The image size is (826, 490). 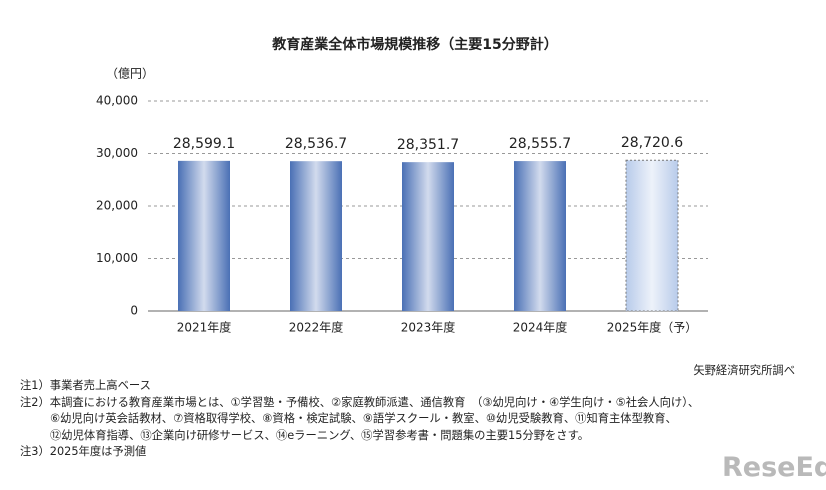 What do you see at coordinates (117, 101) in the screenshot?
I see `y-tick-label: 40,000` at bounding box center [117, 101].